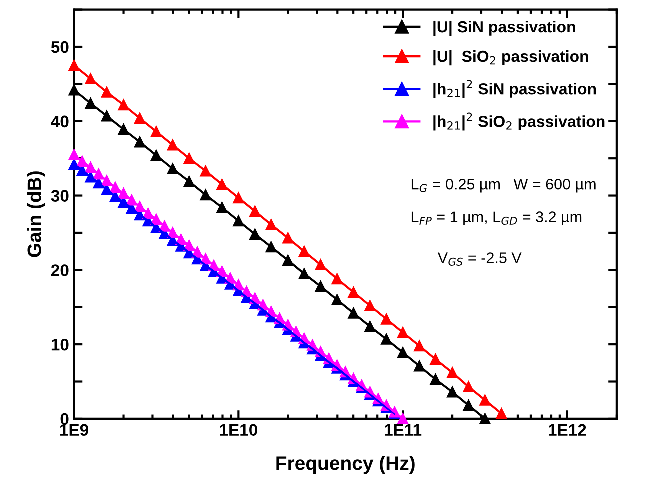 This screenshot has width=646, height=490. I want to click on x-axis-title: Frequency (Hz), so click(345, 465).